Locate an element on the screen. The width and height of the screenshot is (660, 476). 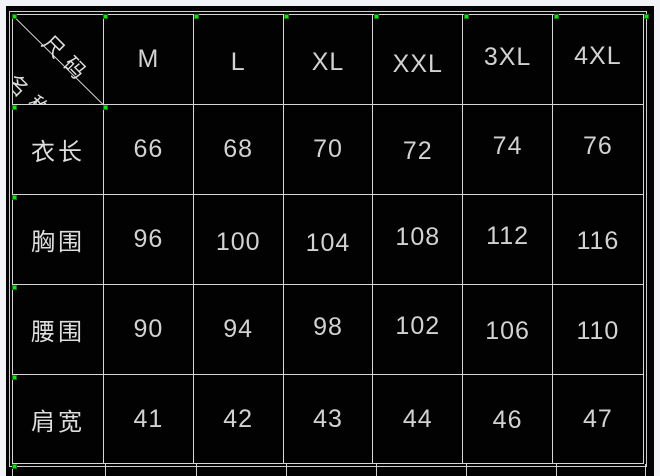
value-cell: 41 is located at coordinates (149, 419).